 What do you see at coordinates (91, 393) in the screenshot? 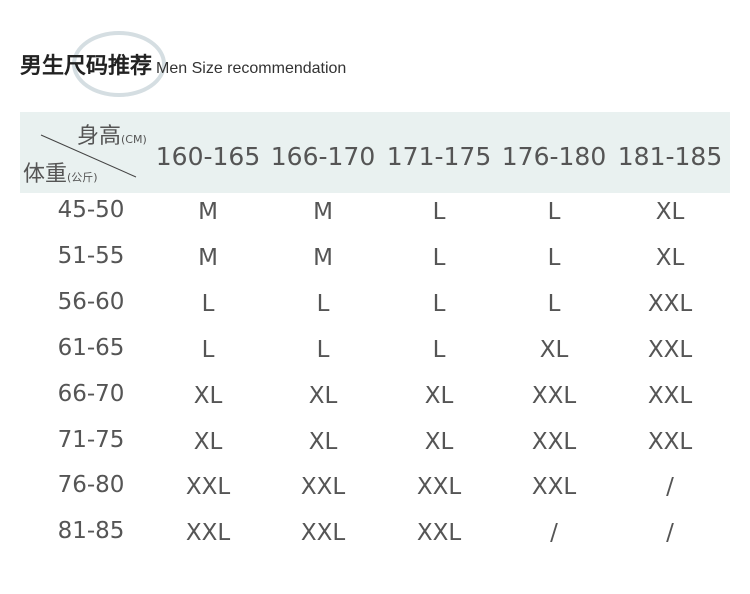
I see `weight-range: 66-70` at bounding box center [91, 393].